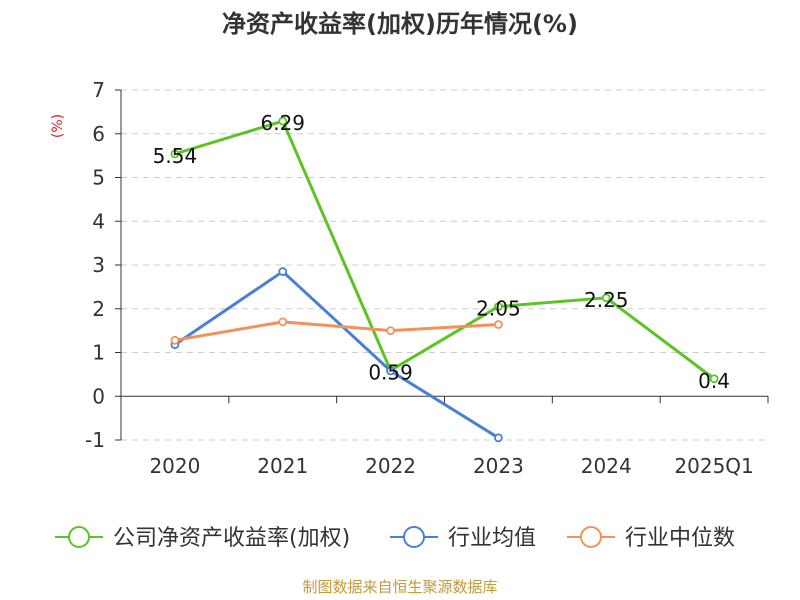  I want to click on data-label: 0.4, so click(714, 381).